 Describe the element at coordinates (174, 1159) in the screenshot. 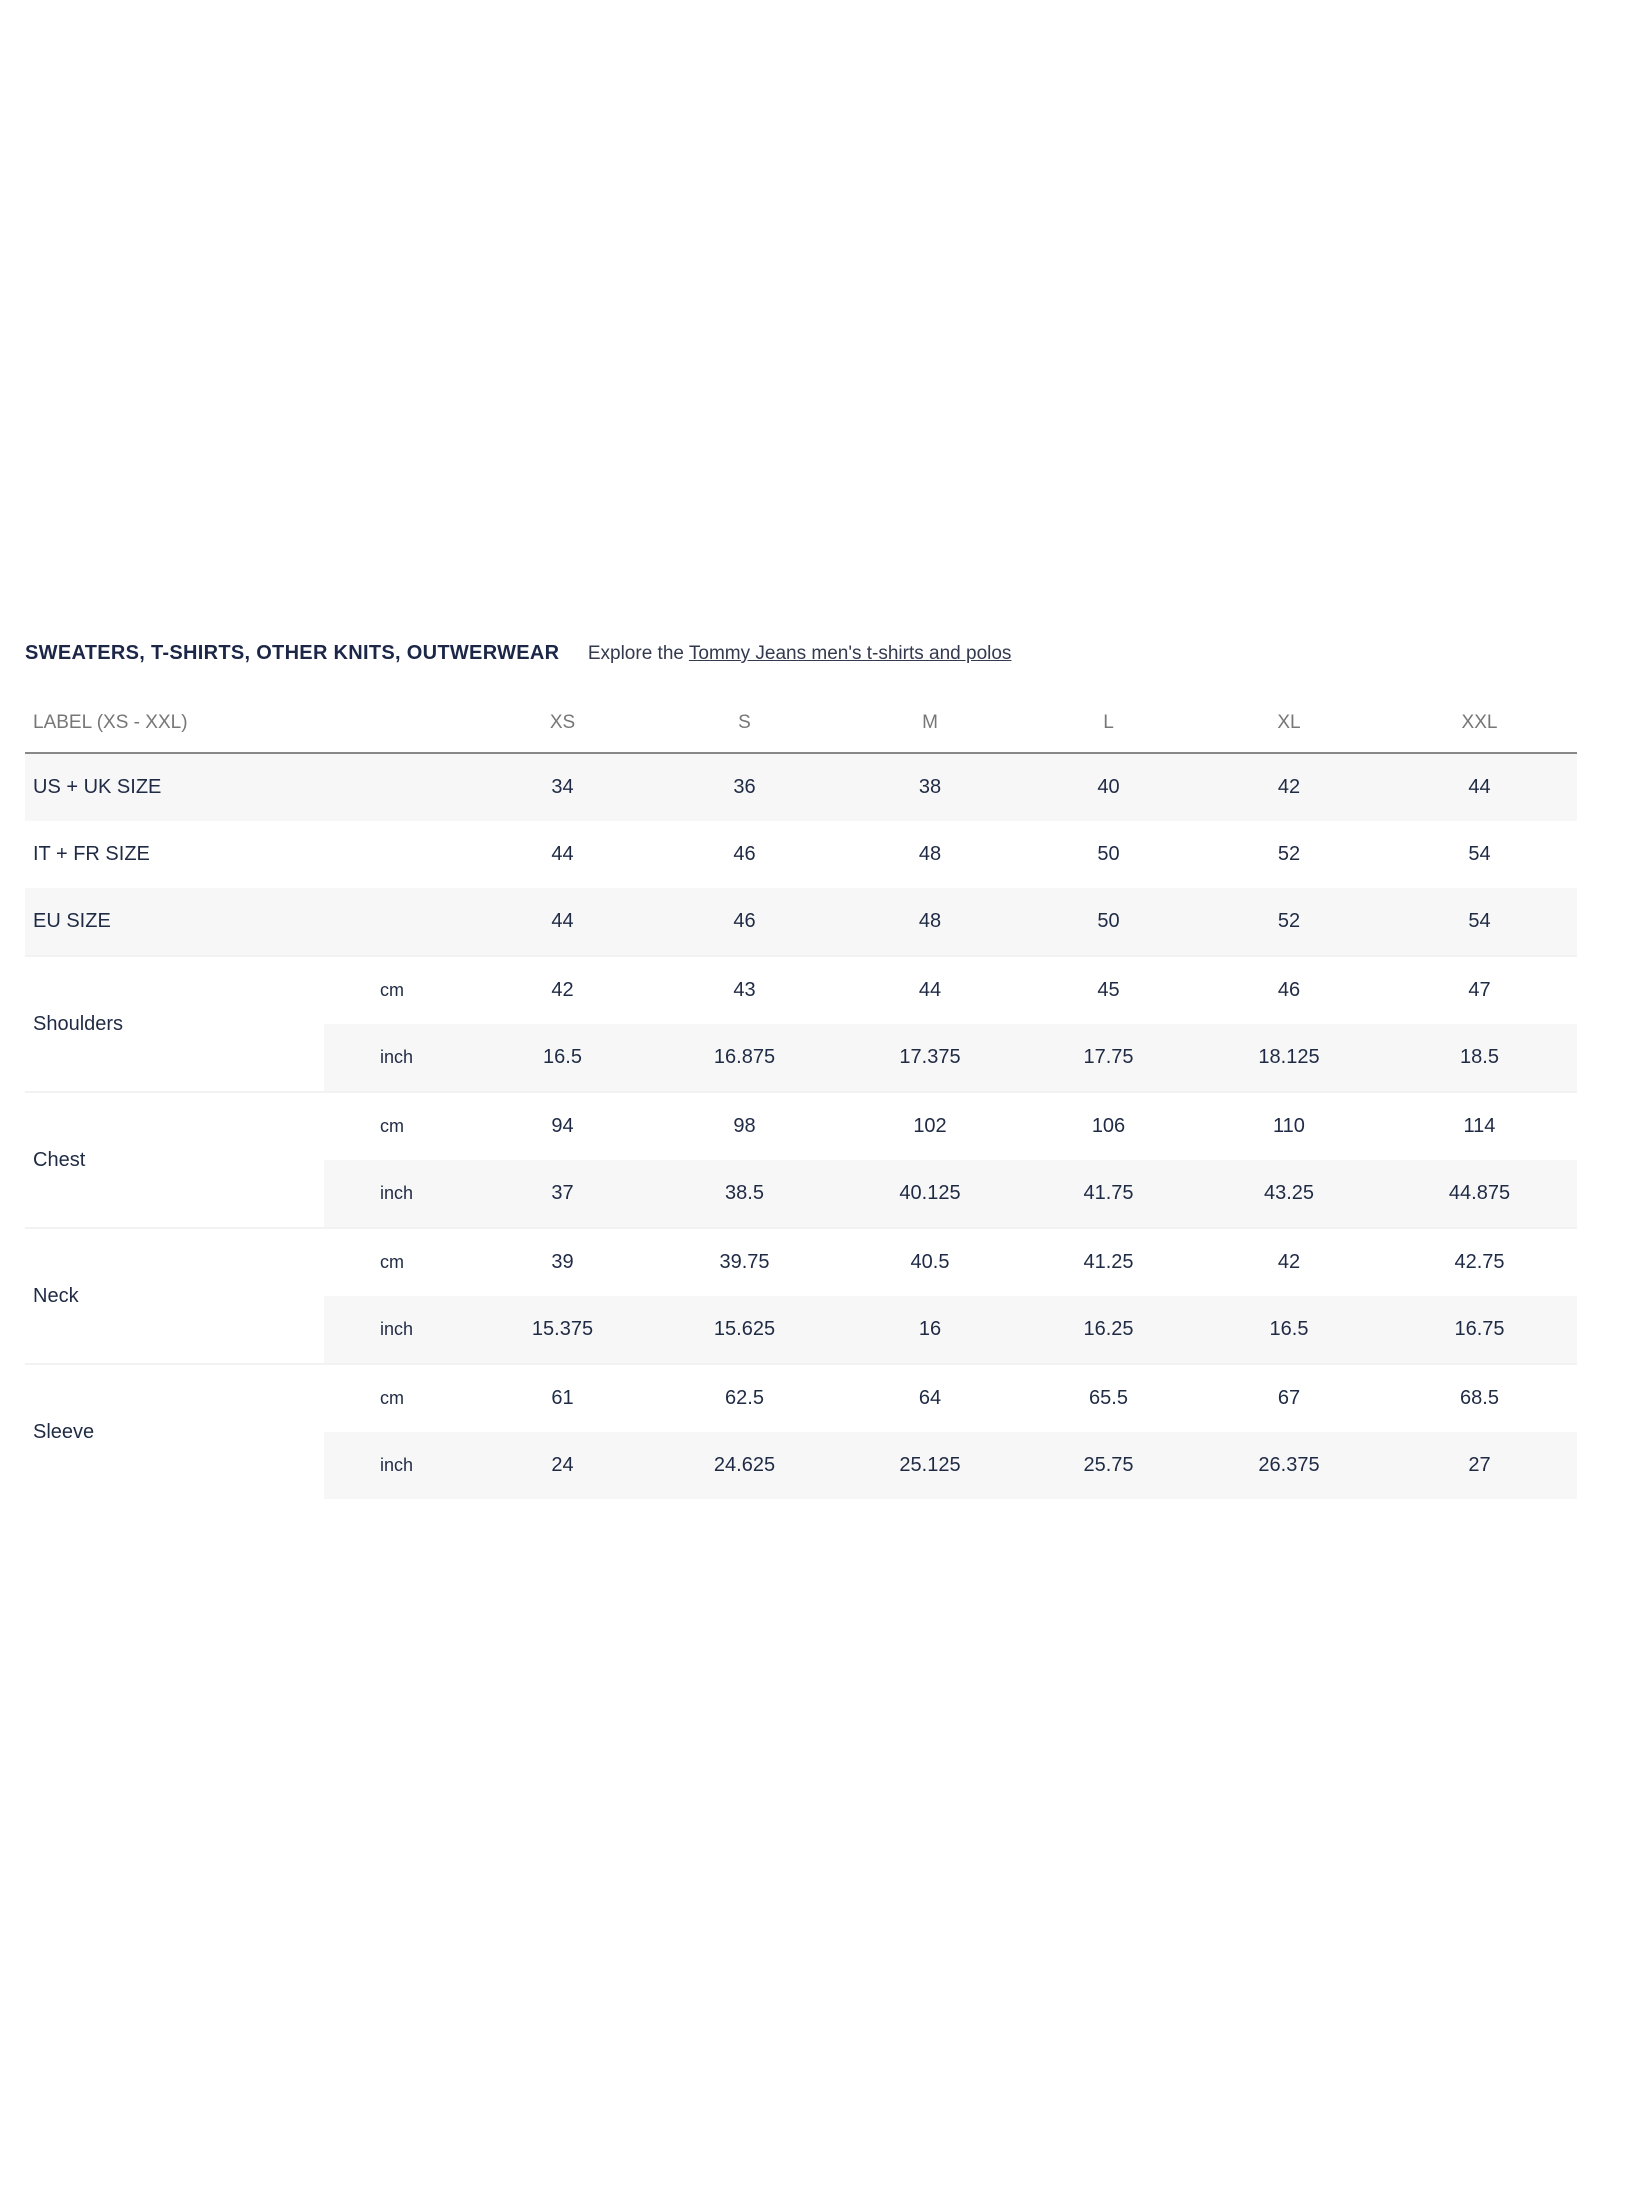

I see `measurement-label: Chest` at that location.